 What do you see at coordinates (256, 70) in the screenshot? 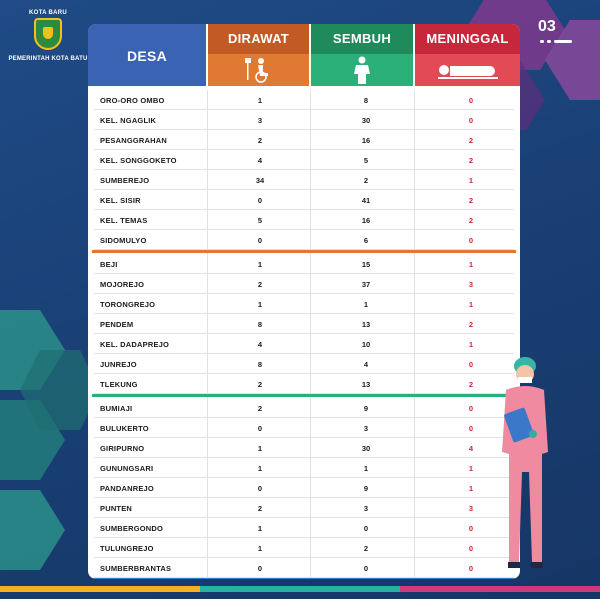
I see `wheelchair-patient-icon` at bounding box center [256, 70].